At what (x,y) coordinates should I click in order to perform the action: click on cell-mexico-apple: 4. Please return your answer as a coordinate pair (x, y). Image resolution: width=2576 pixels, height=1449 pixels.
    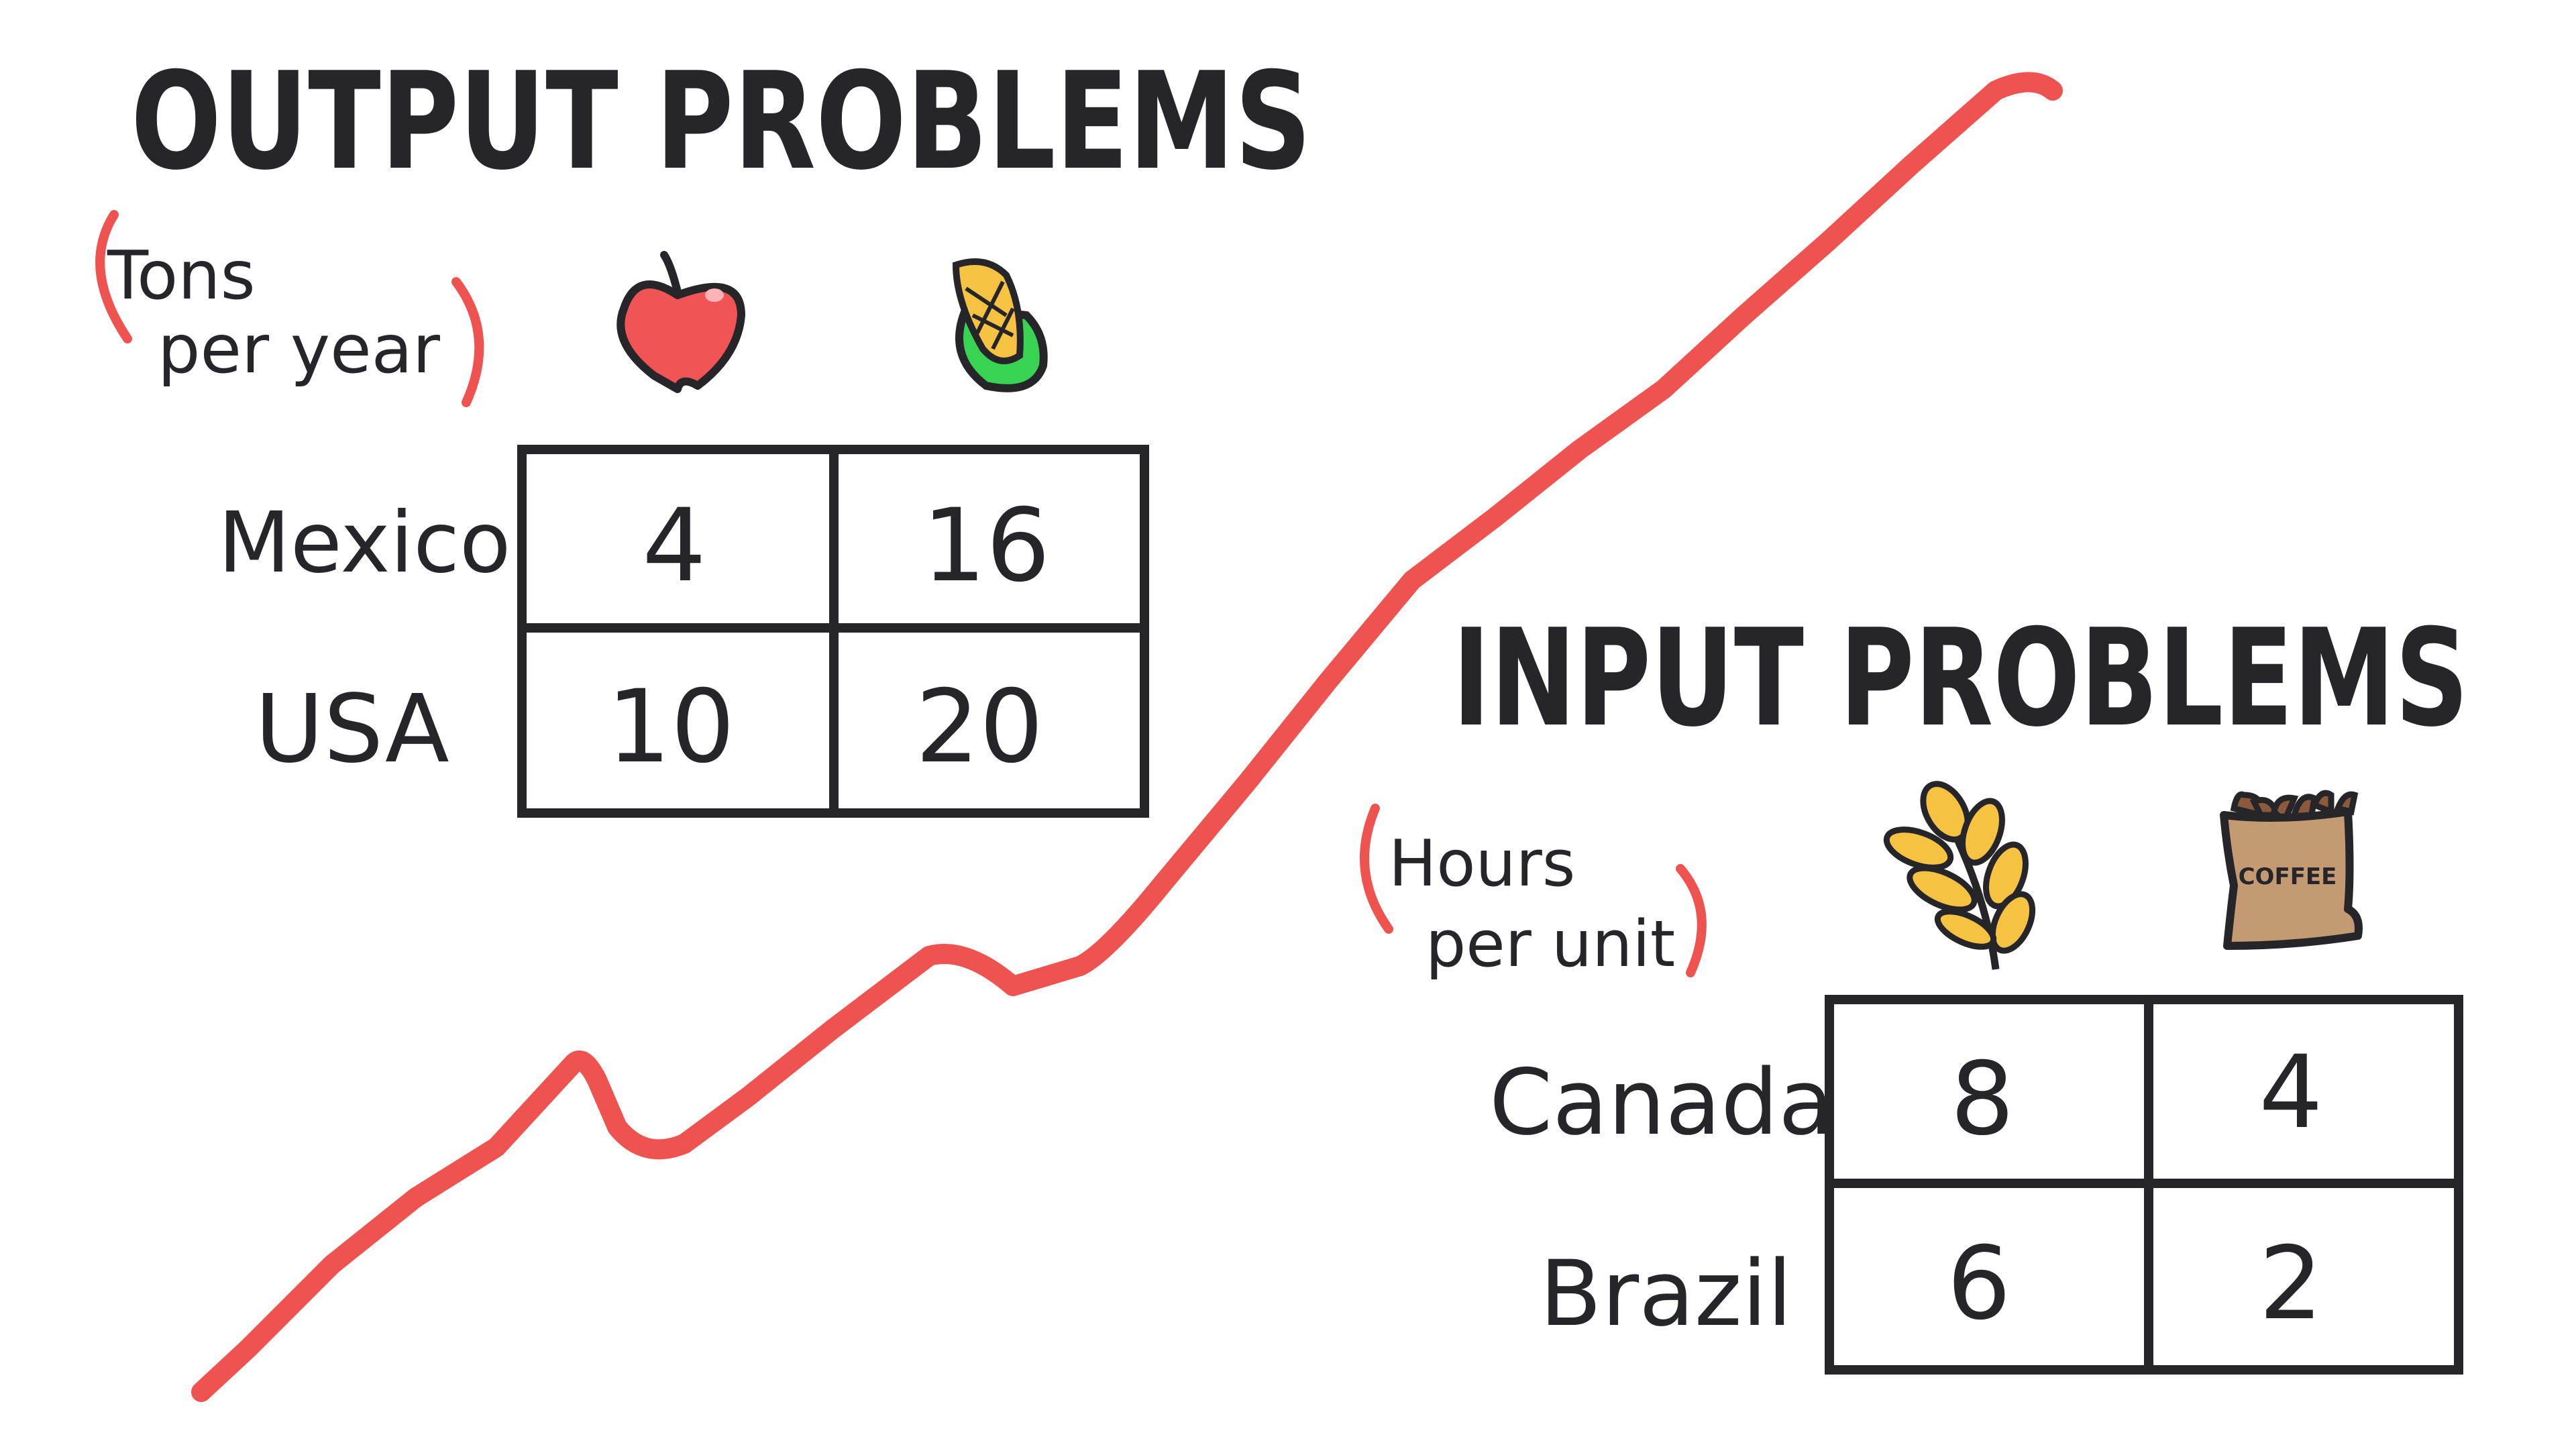
    Looking at the image, I should click on (674, 546).